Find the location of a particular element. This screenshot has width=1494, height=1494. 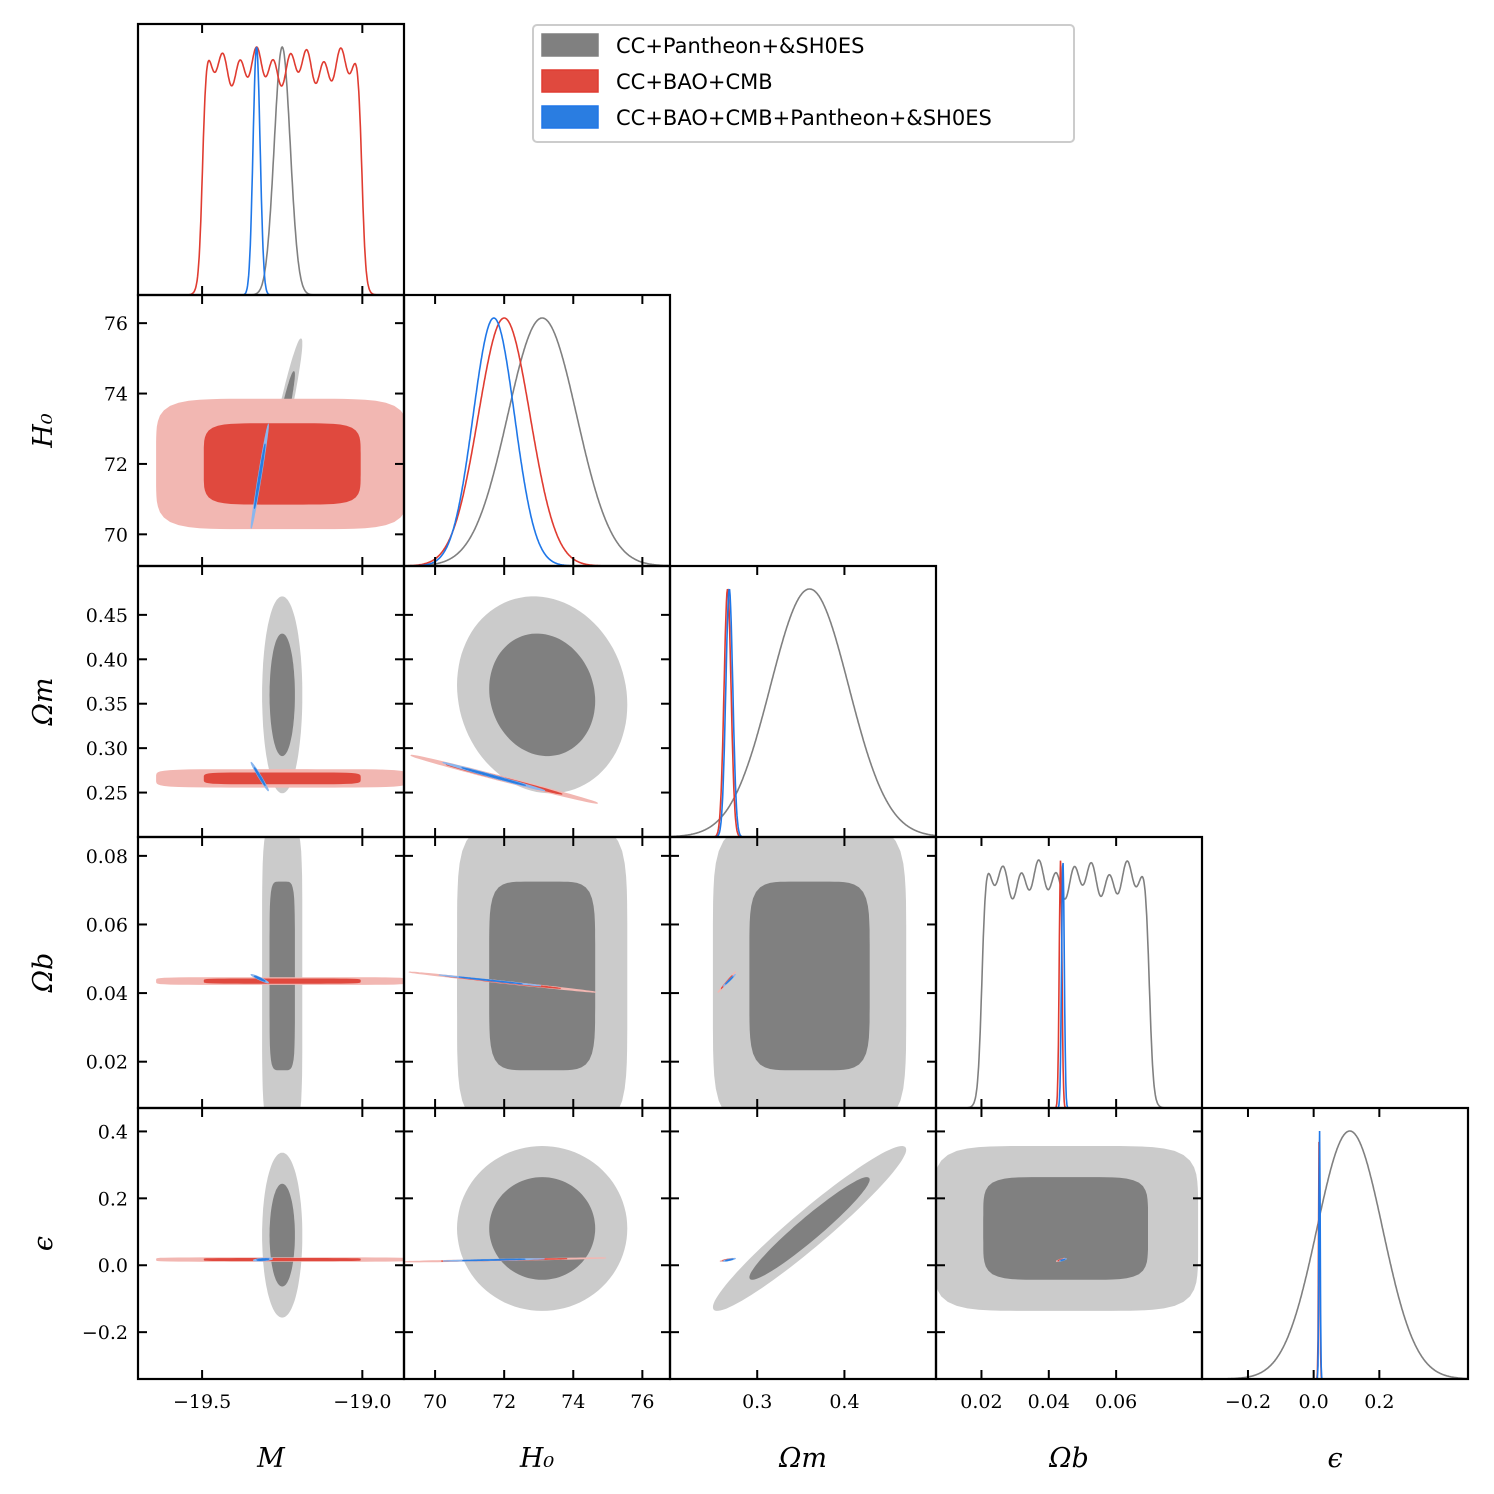

y-axis-label-Om: Ωm is located at coordinates (43, 702).